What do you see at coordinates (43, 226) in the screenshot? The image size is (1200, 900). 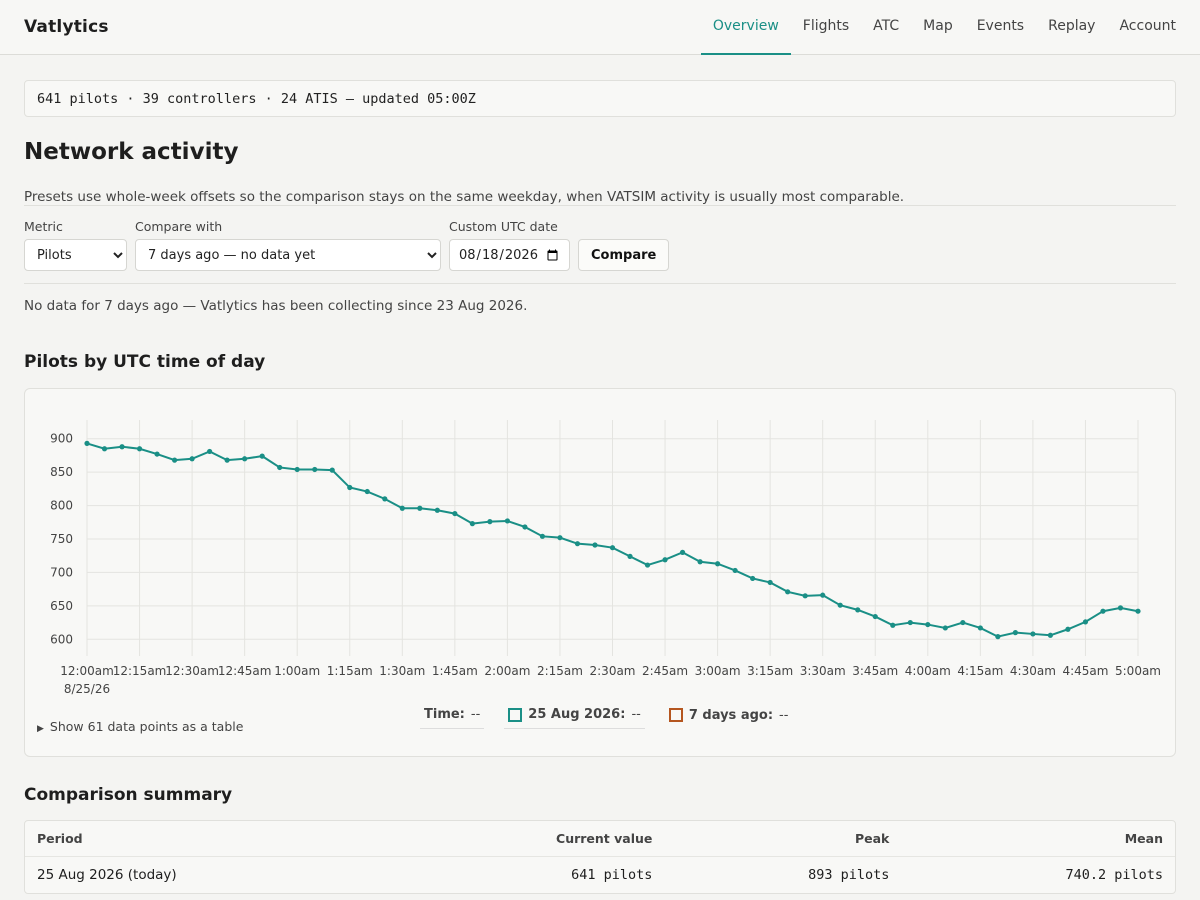 I see `metric-label: Metric` at bounding box center [43, 226].